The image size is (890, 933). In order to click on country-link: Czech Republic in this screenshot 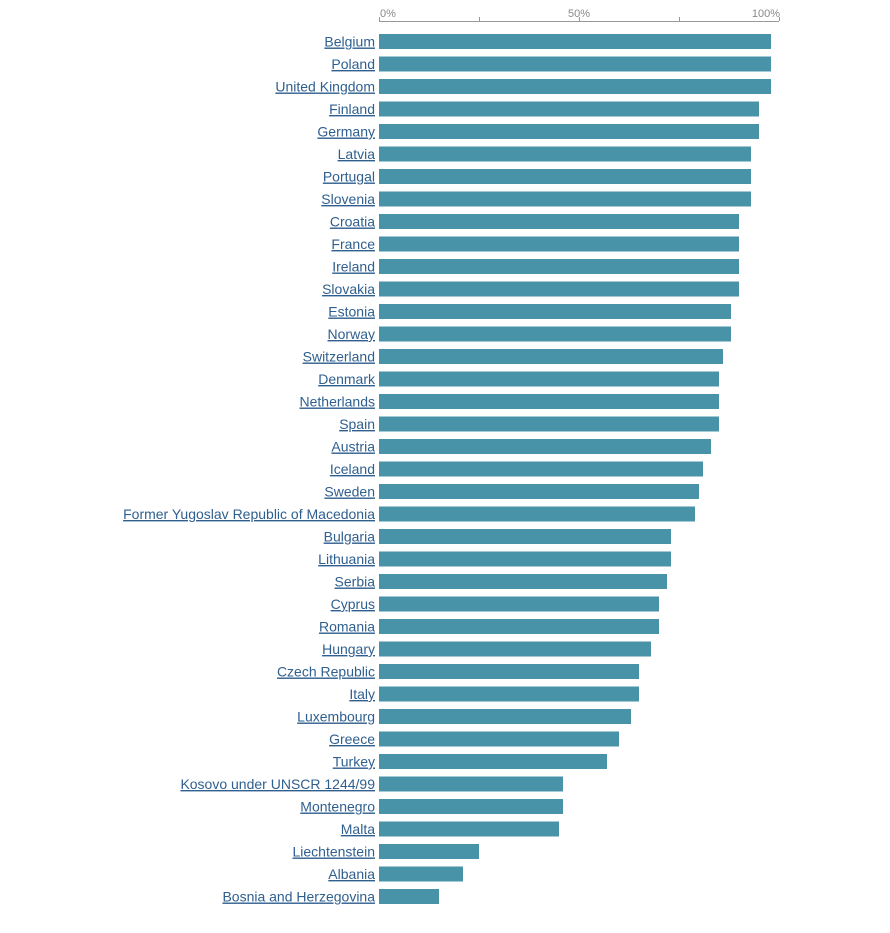, I will do `click(326, 672)`.